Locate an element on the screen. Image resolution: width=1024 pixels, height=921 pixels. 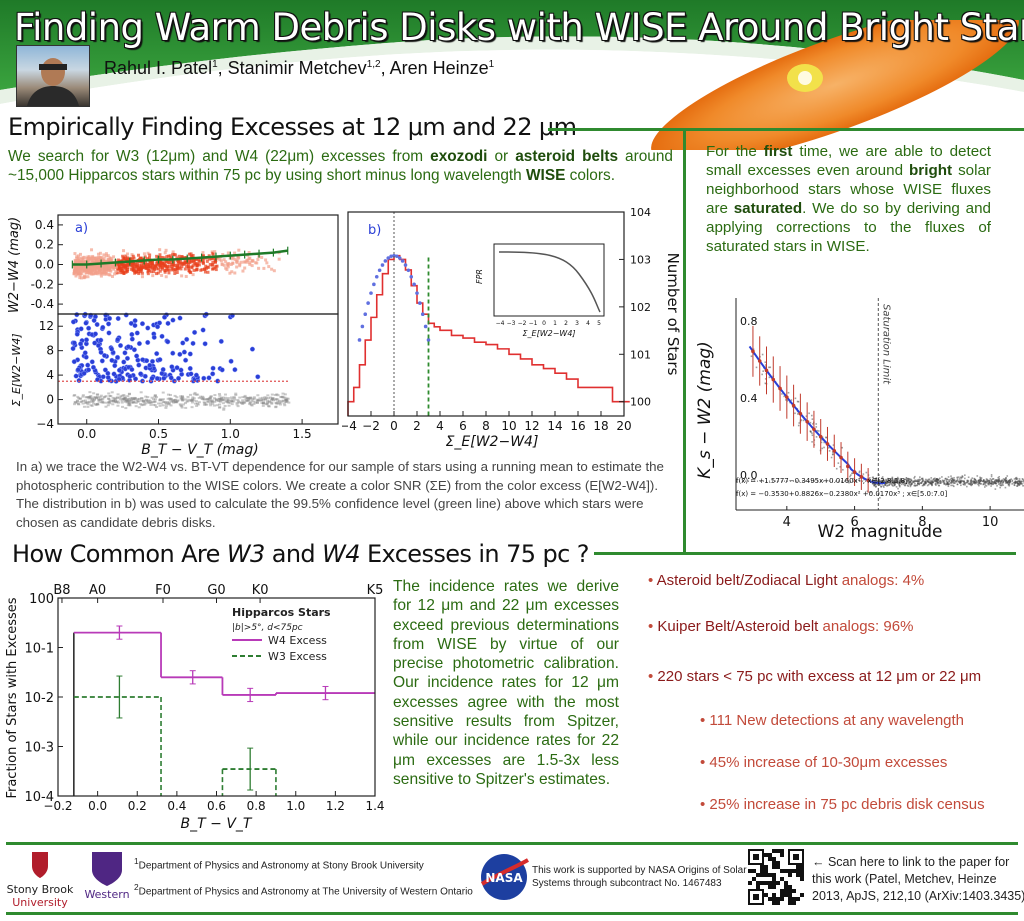
bullet-item: • 45% increase of 10-30μm excesses is located at coordinates (823, 762).